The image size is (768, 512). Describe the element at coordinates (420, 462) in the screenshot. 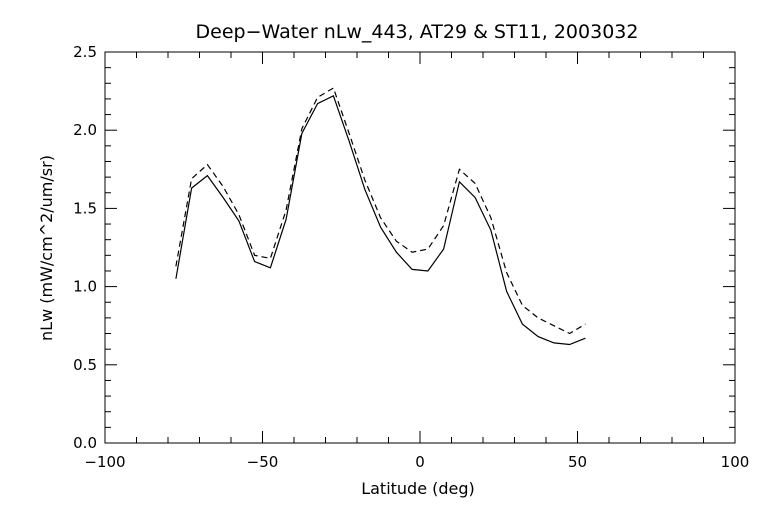

I see `x-tick-label: 0` at that location.